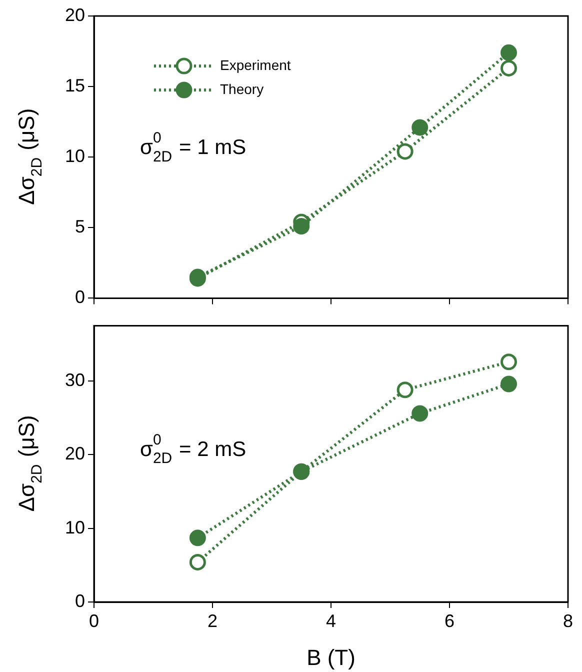  I want to click on x-tick-label: 8, so click(568, 620).